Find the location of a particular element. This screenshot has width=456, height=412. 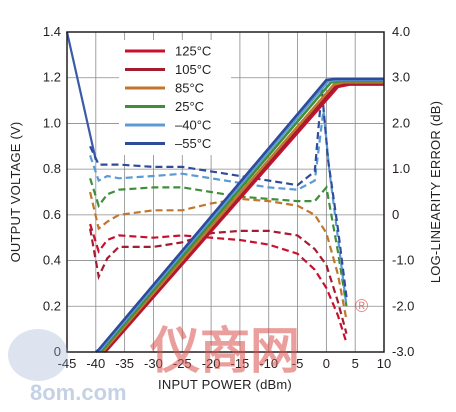

y-tick-label: 1.0 is located at coordinates (52, 122).